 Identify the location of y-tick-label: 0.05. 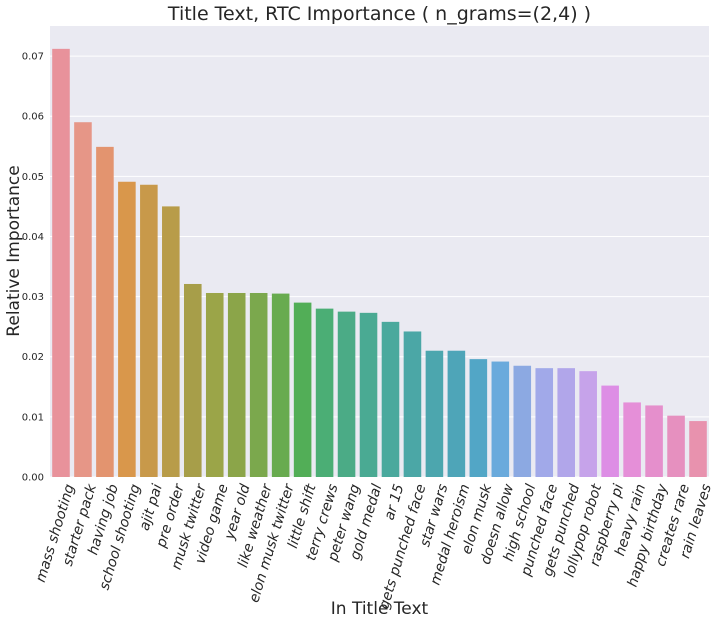
(33, 177).